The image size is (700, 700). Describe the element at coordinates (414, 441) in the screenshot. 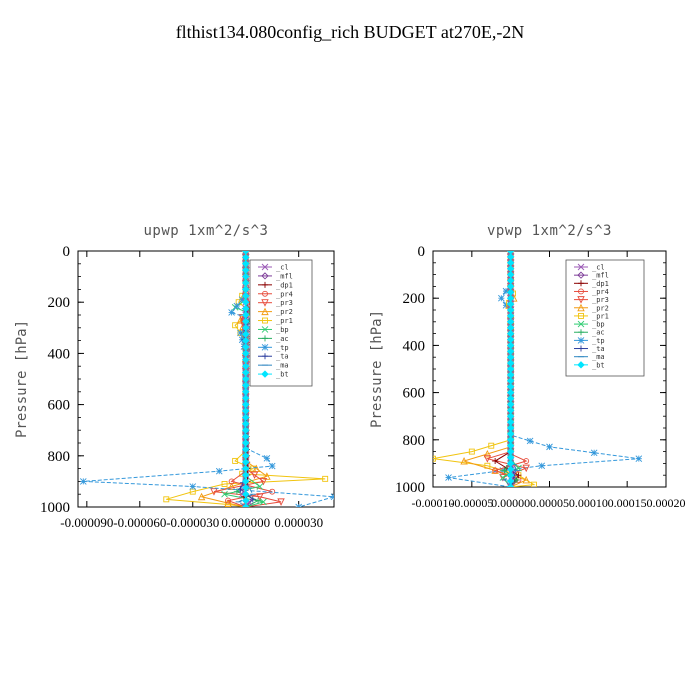

I see `y-tick-label: 800` at that location.